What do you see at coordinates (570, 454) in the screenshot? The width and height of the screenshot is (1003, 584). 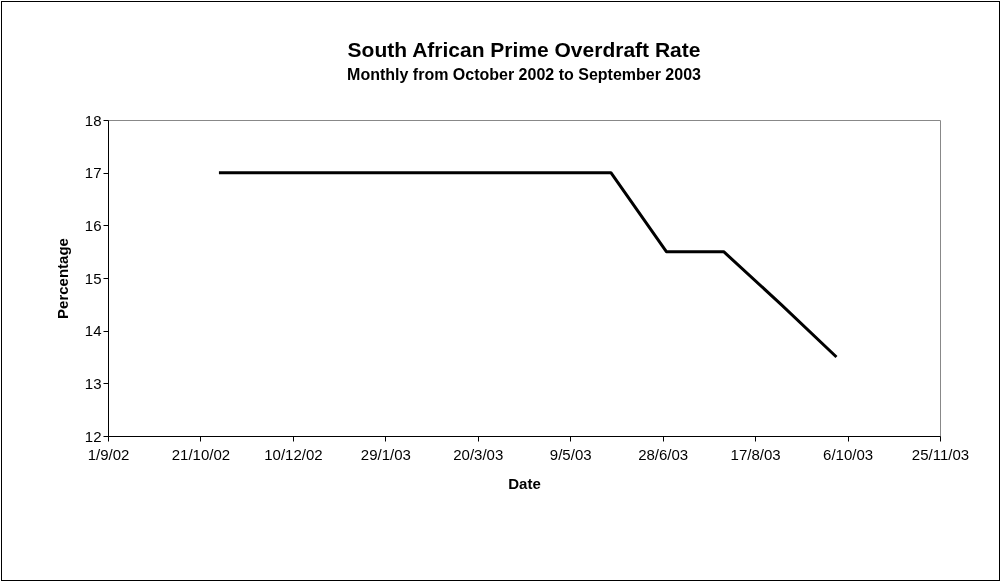 I see `x-tick-label: 9/5/03` at bounding box center [570, 454].